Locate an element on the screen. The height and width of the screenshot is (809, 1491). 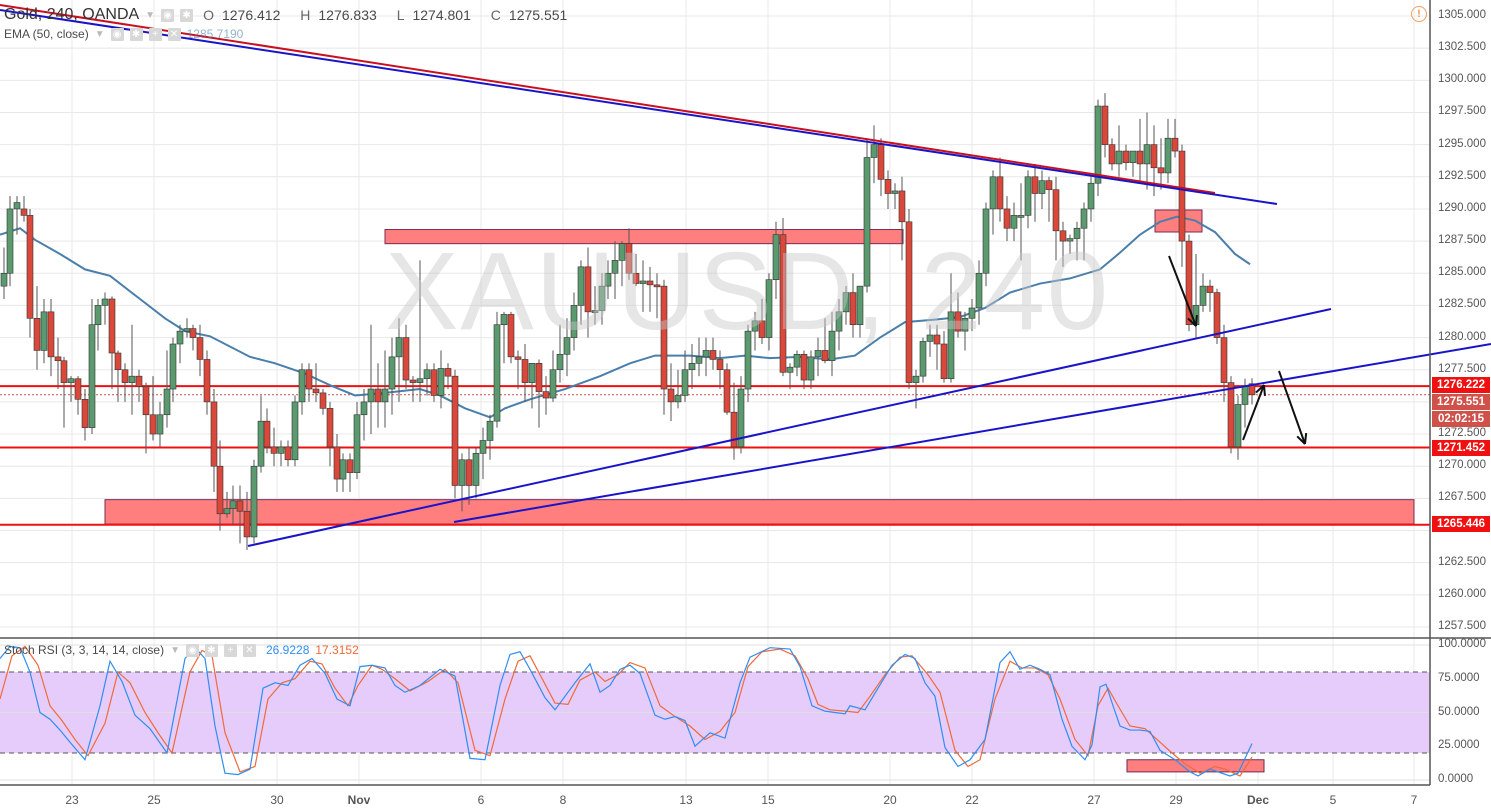
stoch-tick-label: 50.0000 is located at coordinates (1459, 711).